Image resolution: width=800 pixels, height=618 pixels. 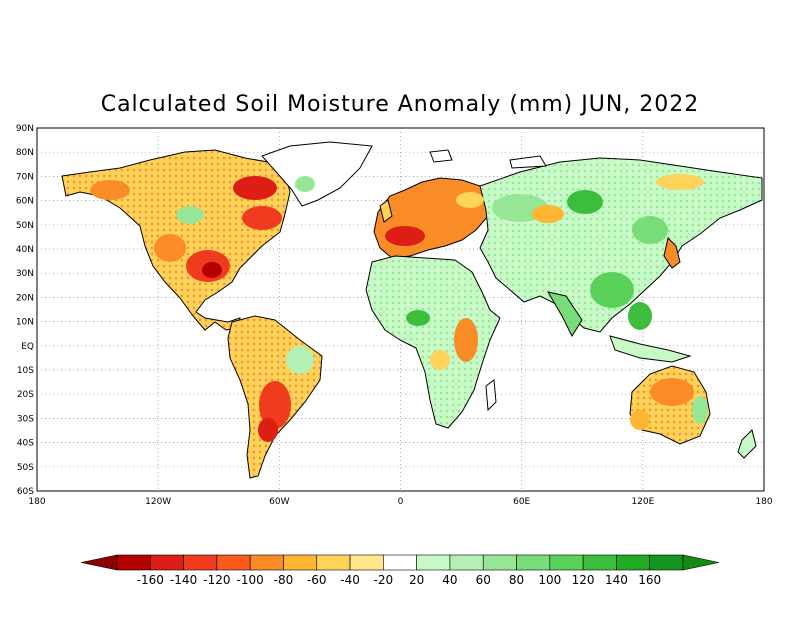 I want to click on lat-tick-label: 20S, so click(x=25, y=395).